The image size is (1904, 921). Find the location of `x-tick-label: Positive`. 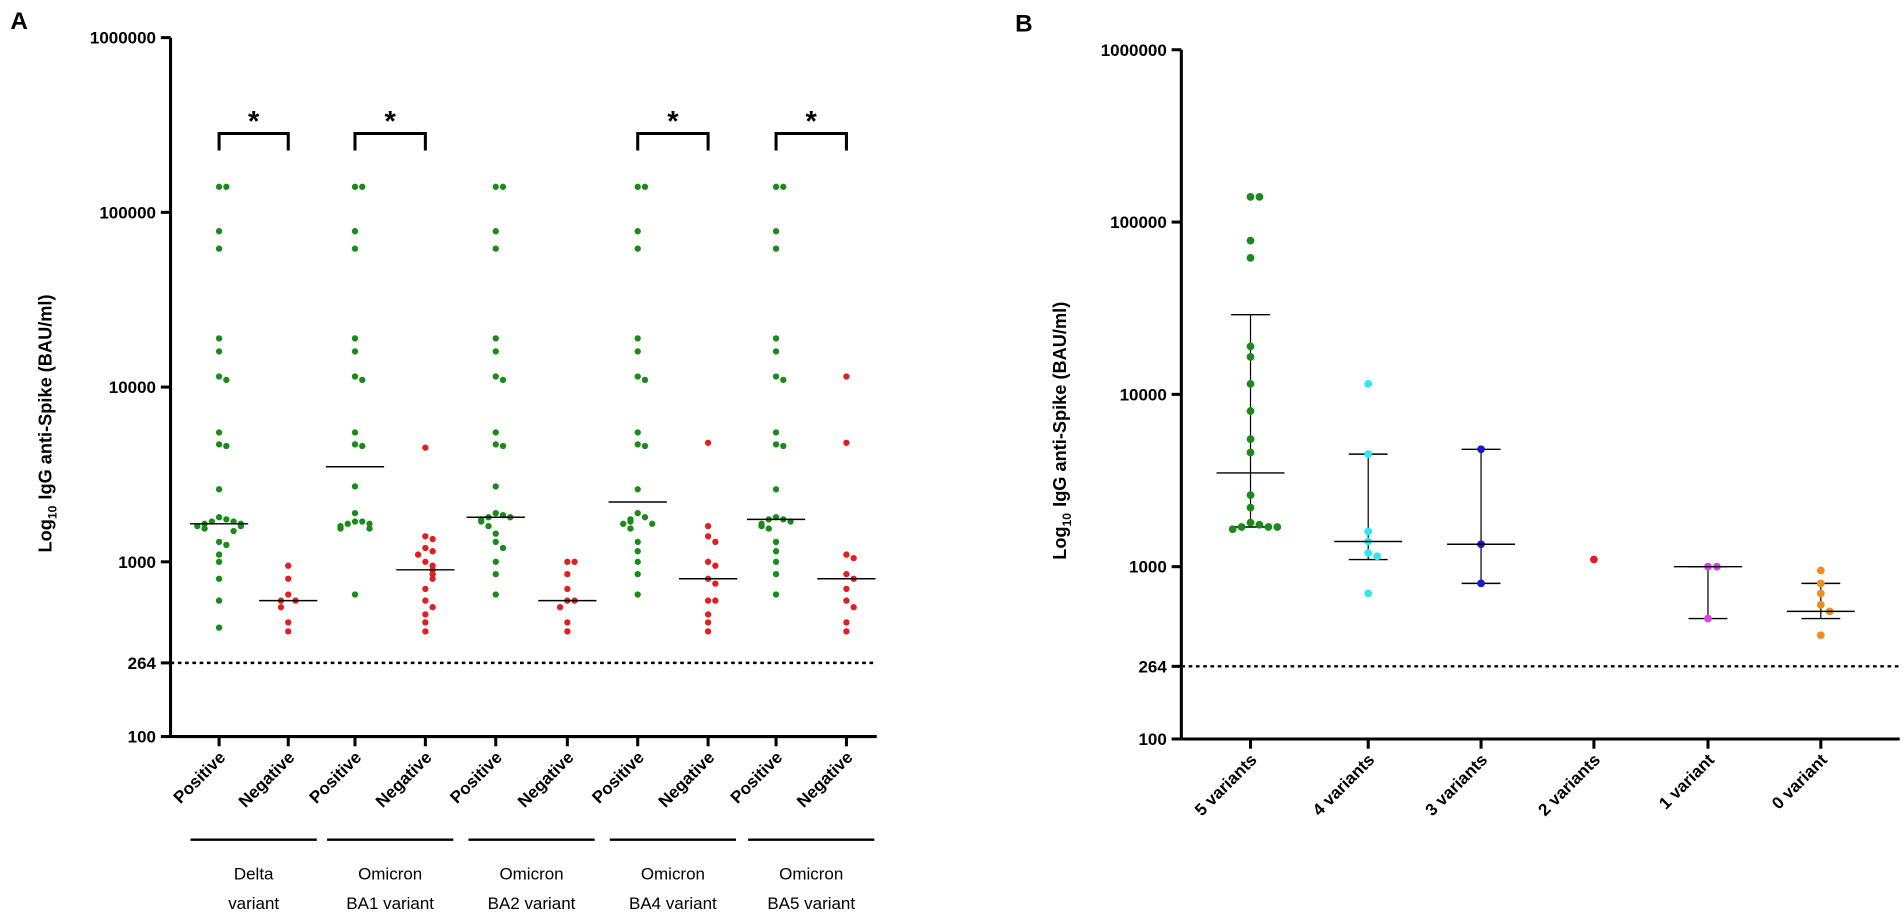

x-tick-label: Positive is located at coordinates (756, 777).